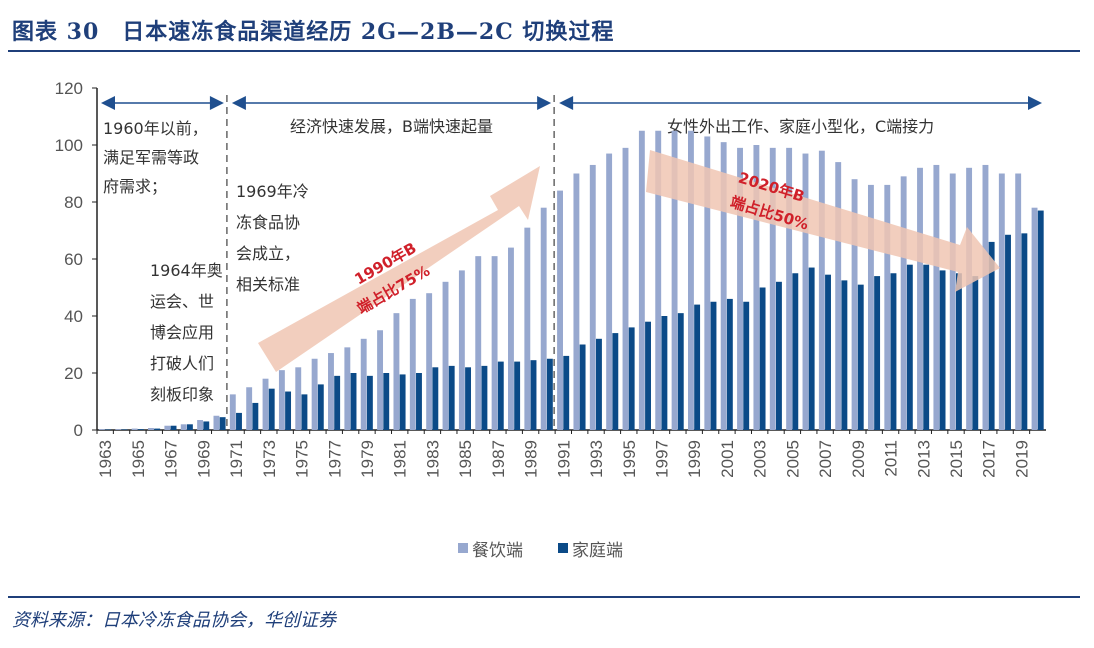 This screenshot has width=1094, height=648. I want to click on annotation-1964: 刻板印象, so click(182, 394).